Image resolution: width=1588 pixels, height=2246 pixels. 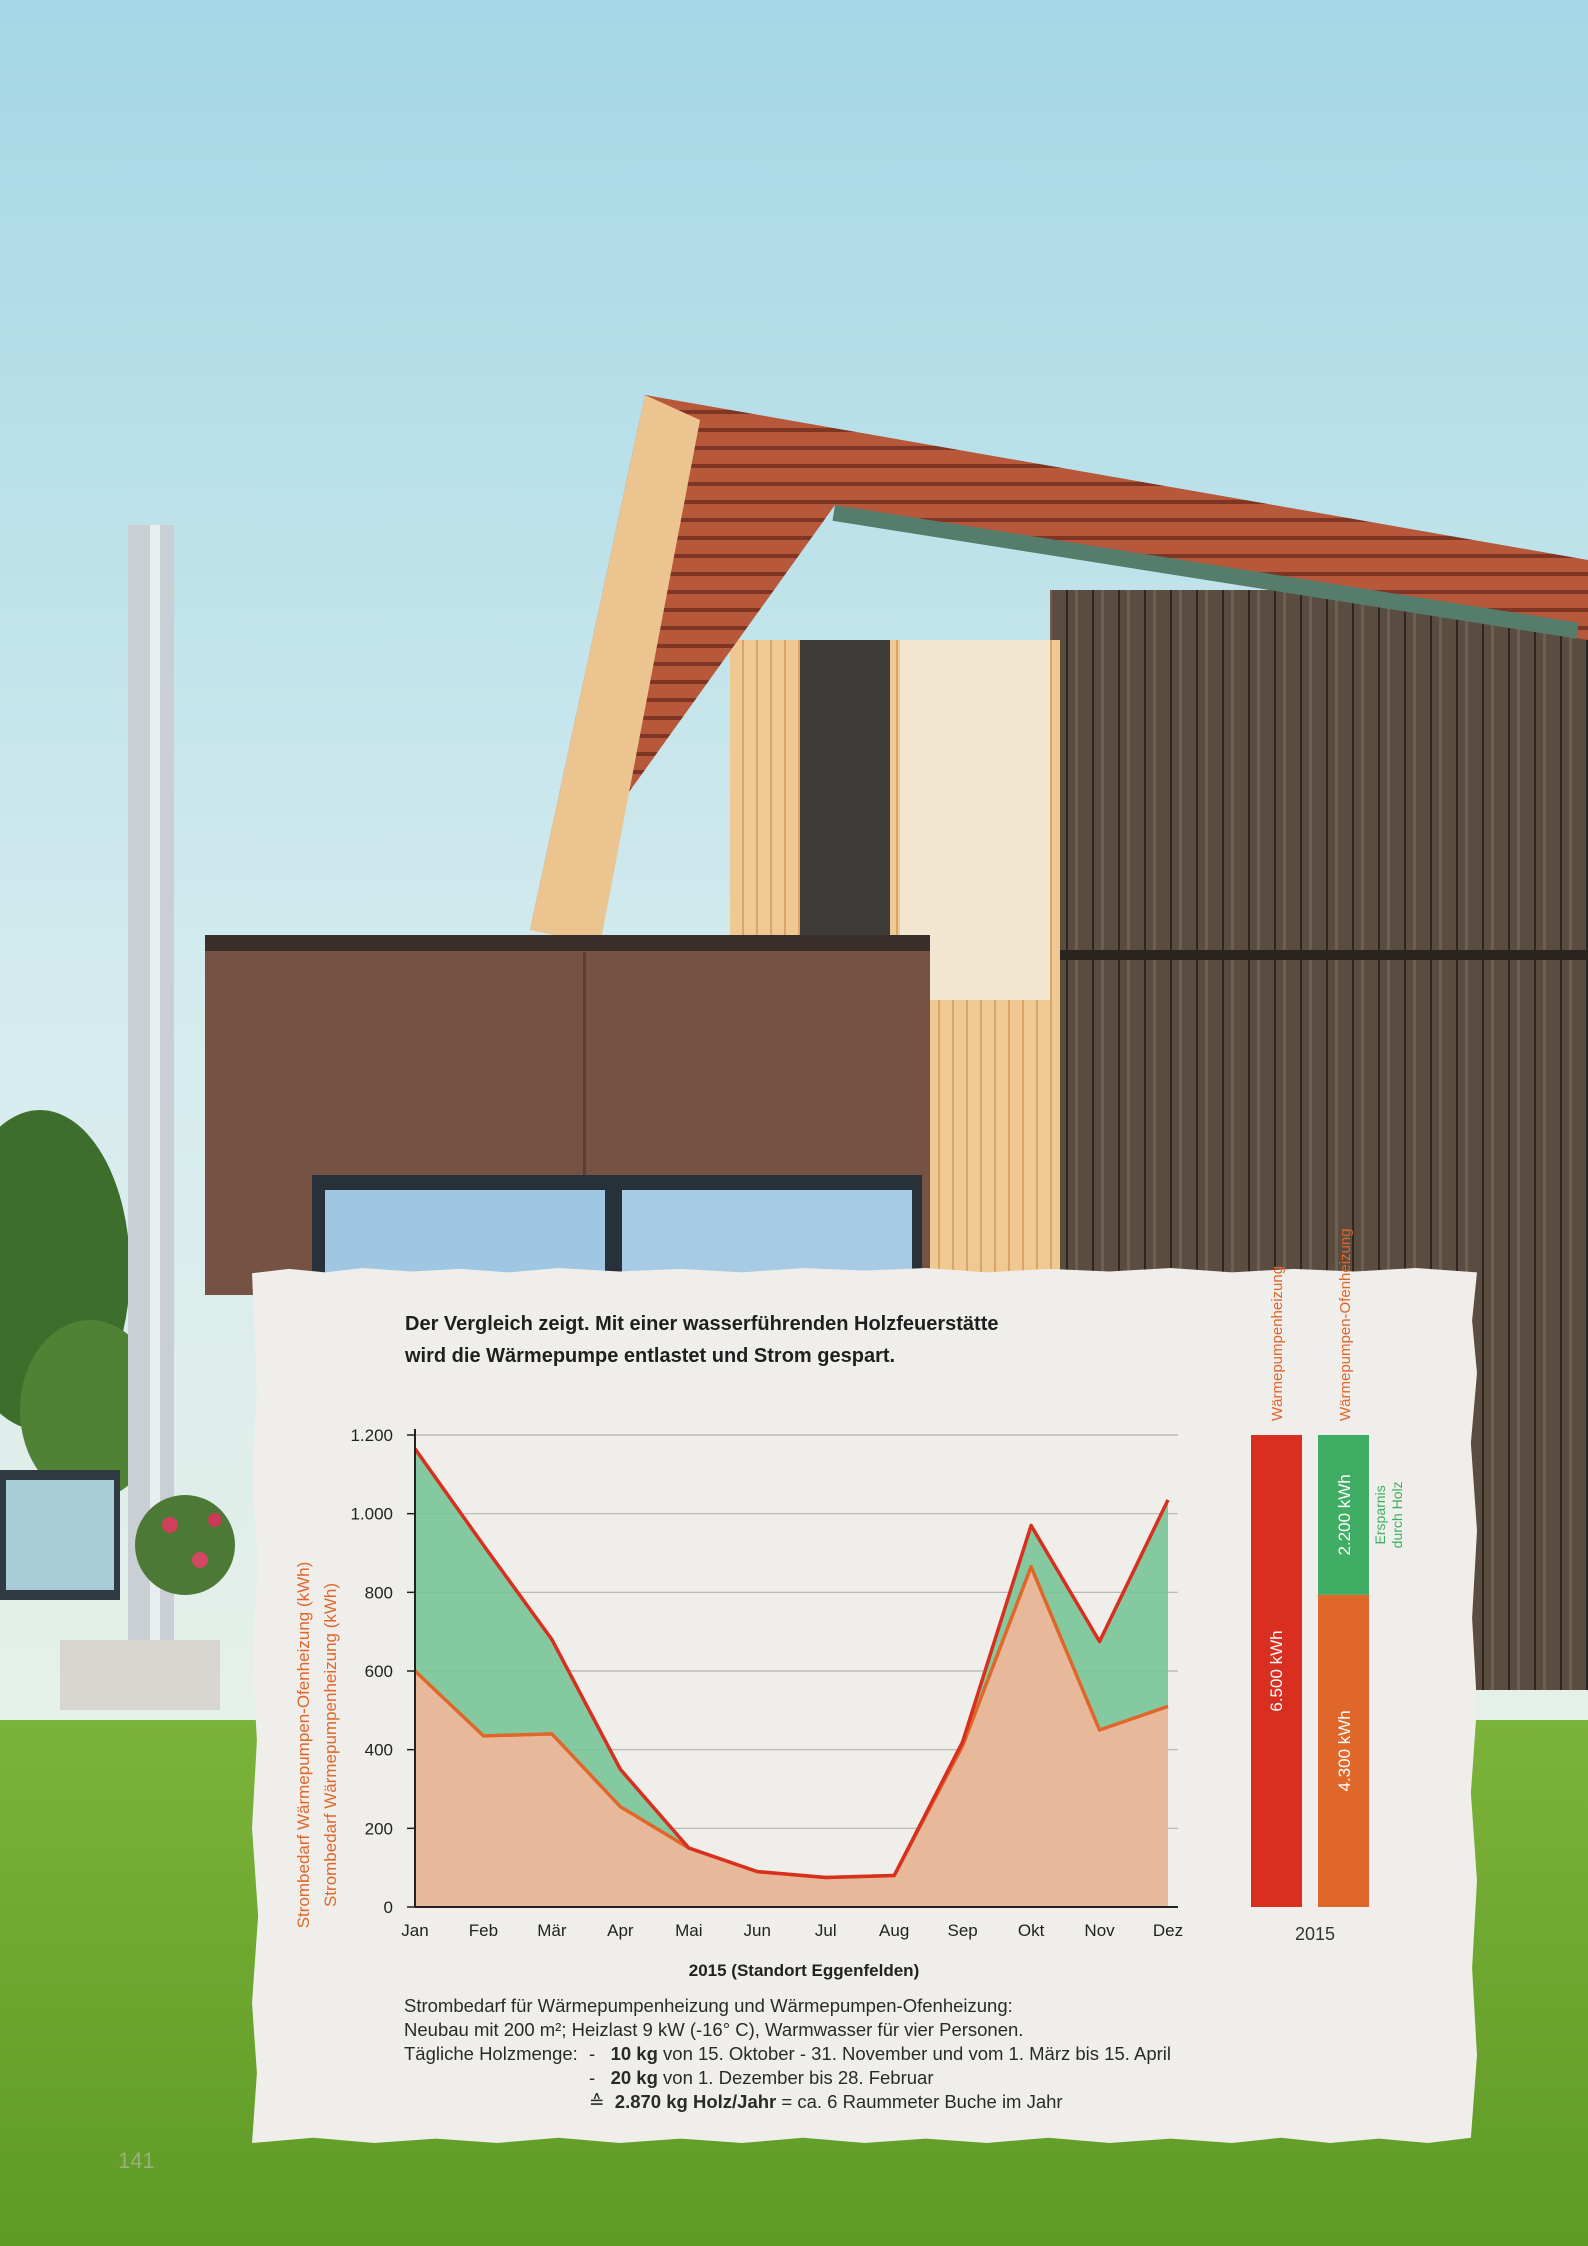 I want to click on x-tick-label: Apr, so click(x=620, y=1930).